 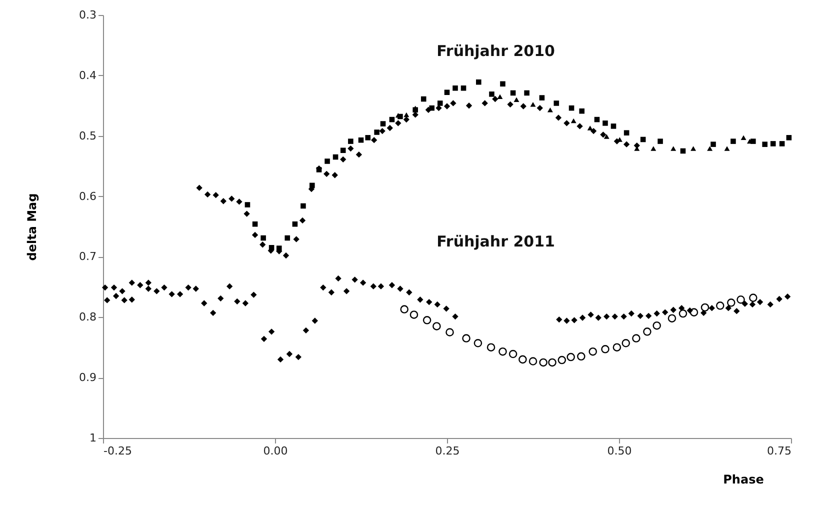 I want to click on annotation: Frühjahr 2011, so click(x=495, y=241).